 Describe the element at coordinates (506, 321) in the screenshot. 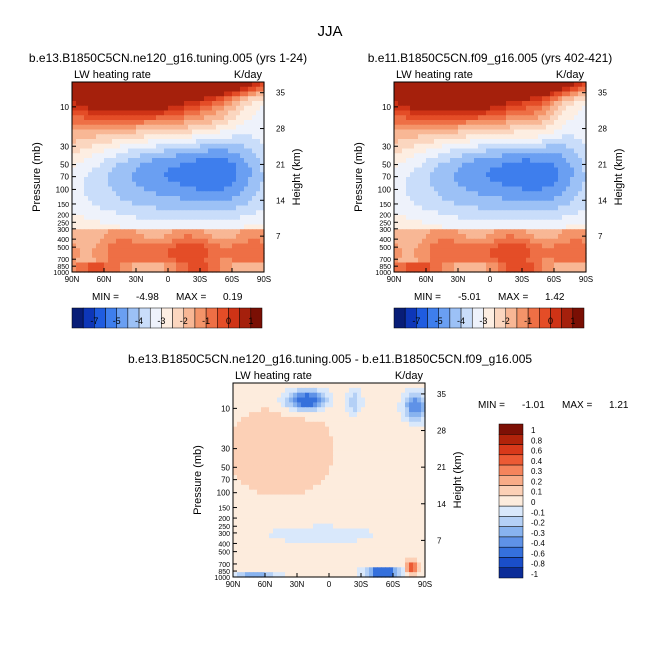

I see `colorbar-label: -2` at that location.